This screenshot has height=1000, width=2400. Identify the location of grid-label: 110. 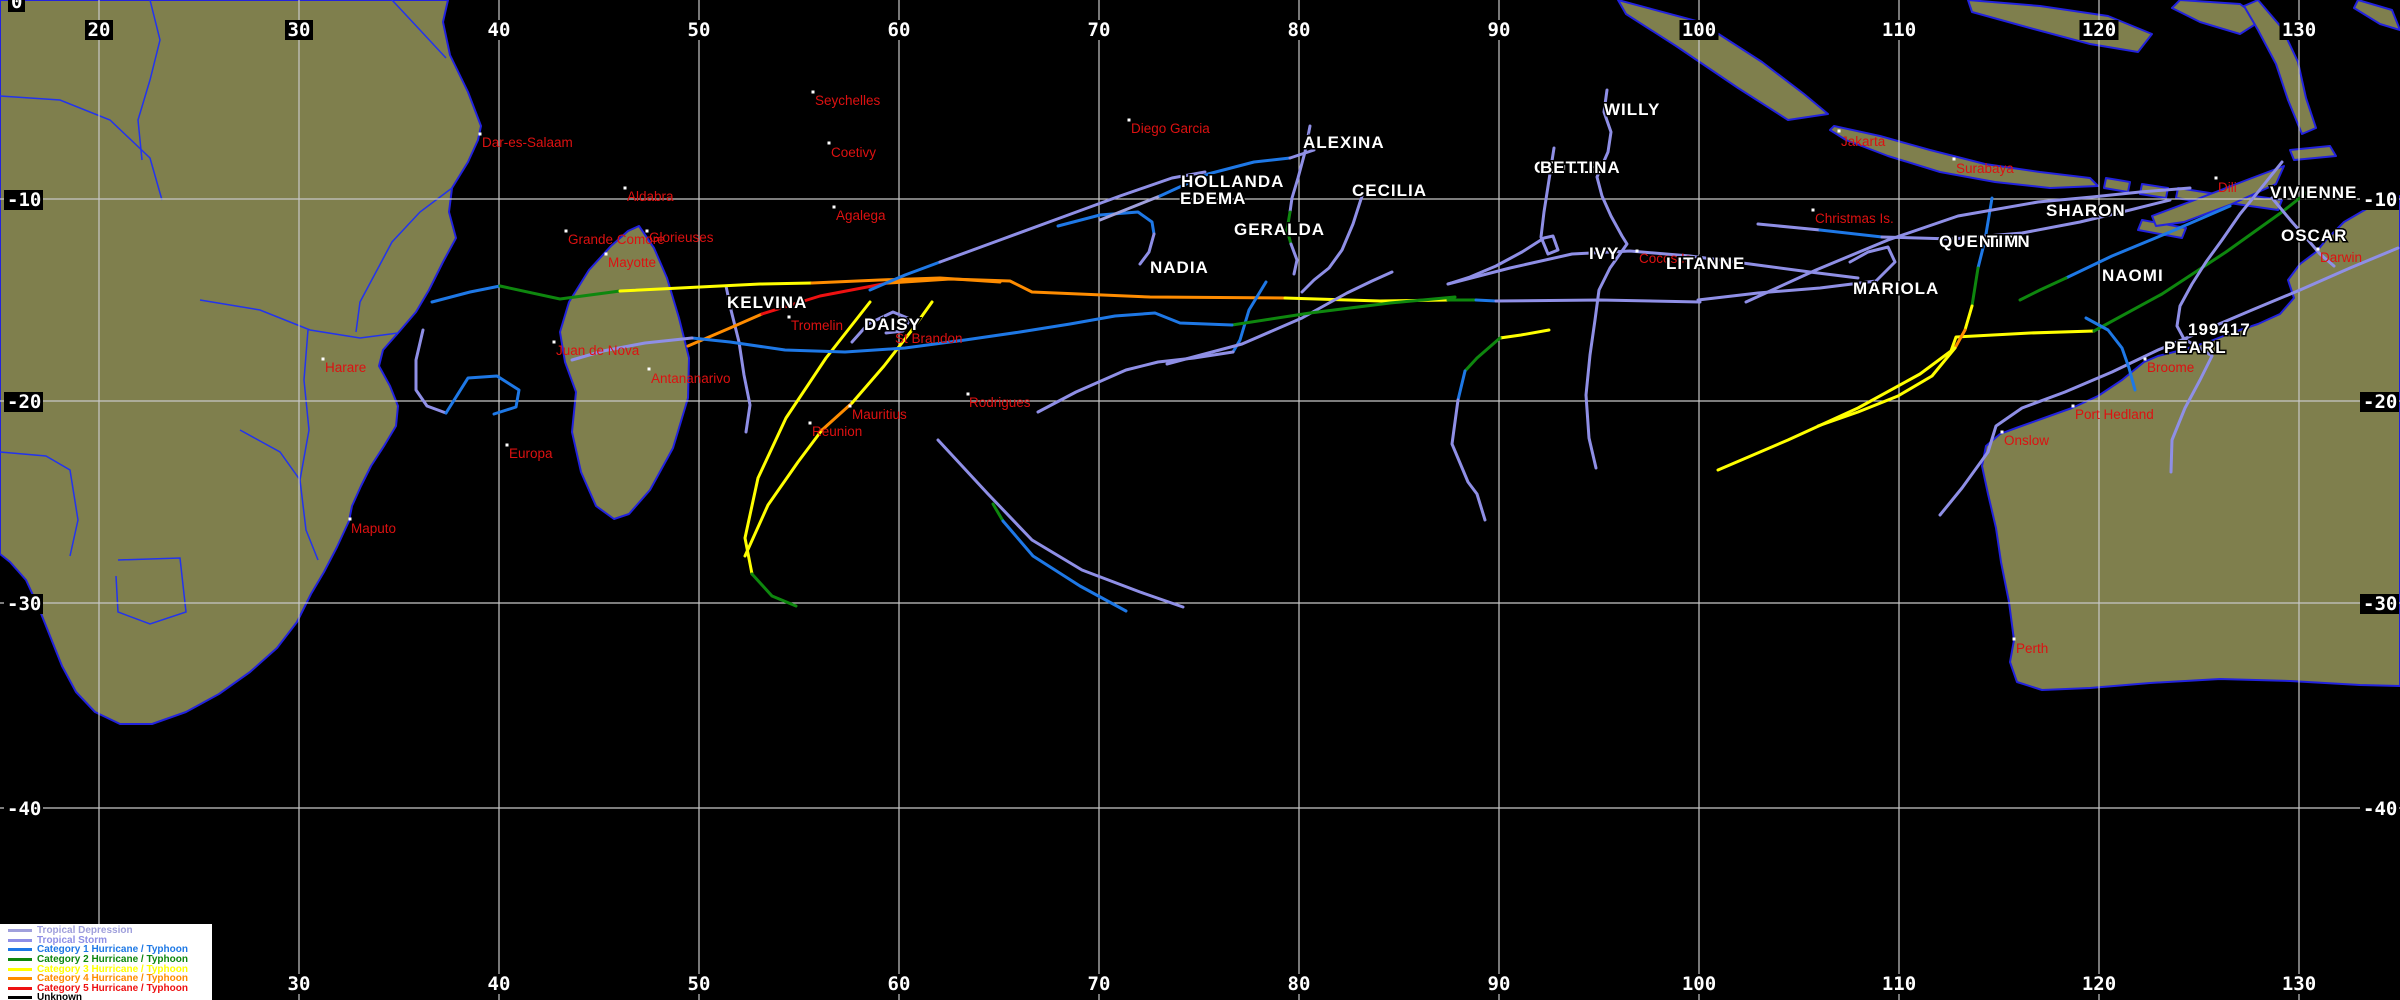
(1899, 30).